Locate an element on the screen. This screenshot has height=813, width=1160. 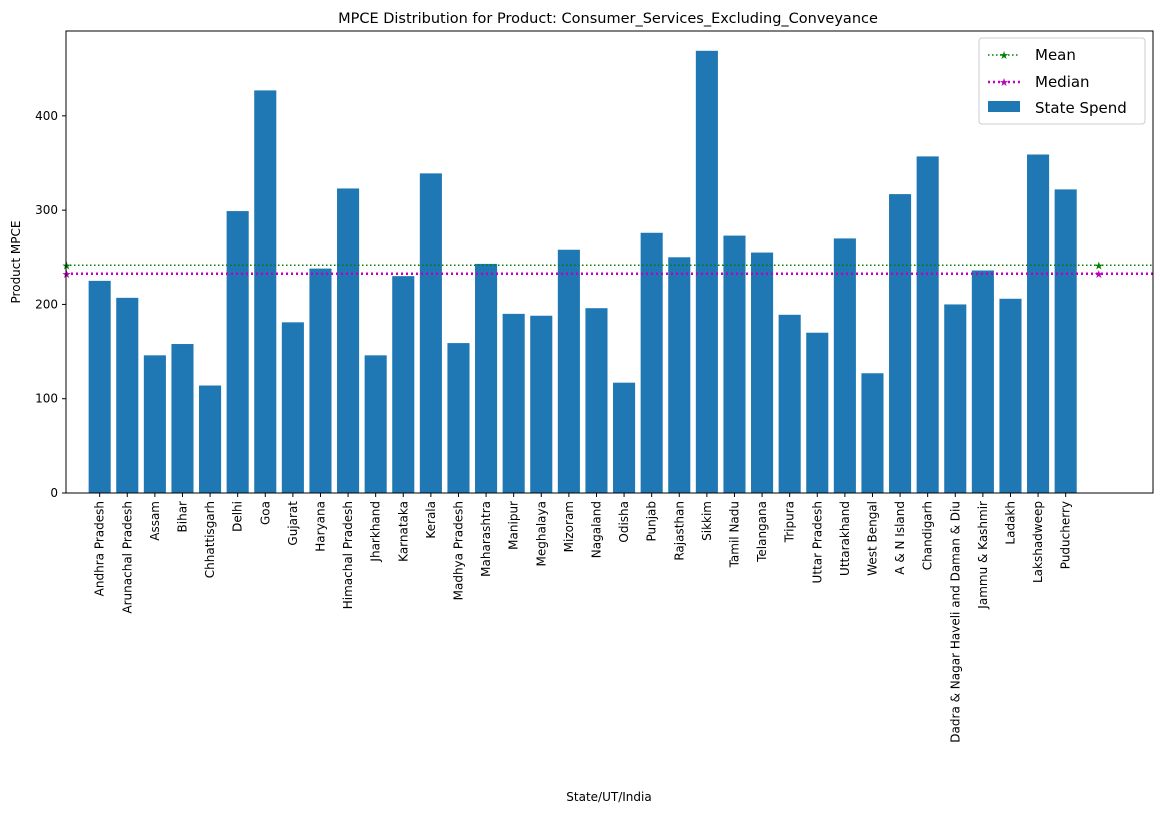
x-tick-label: Arunachal Pradesh is located at coordinates (127, 557).